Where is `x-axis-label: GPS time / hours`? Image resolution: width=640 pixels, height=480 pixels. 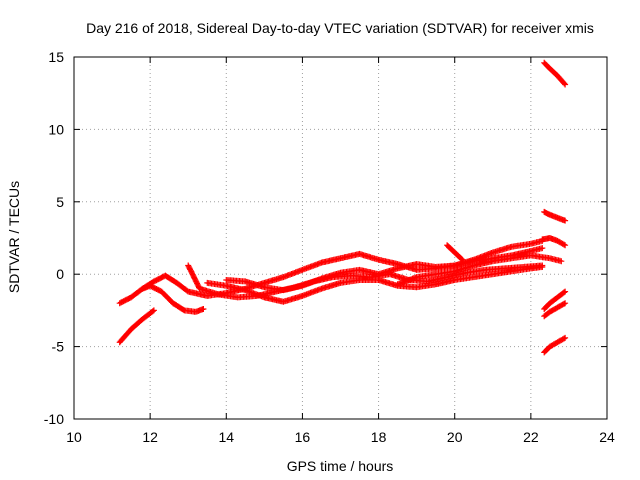 x-axis-label: GPS time / hours is located at coordinates (340, 466).